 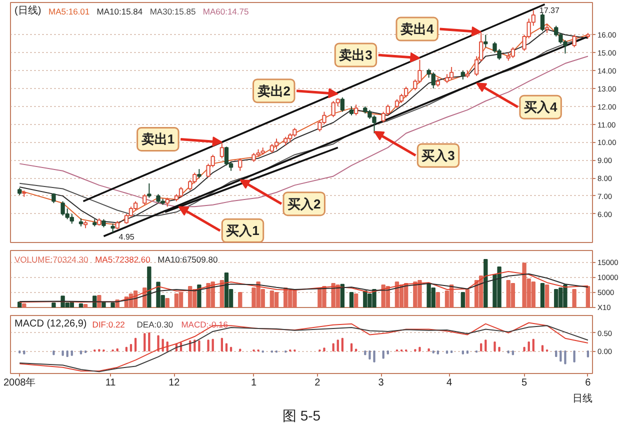 I want to click on x-tick-label: 1, so click(x=253, y=383).